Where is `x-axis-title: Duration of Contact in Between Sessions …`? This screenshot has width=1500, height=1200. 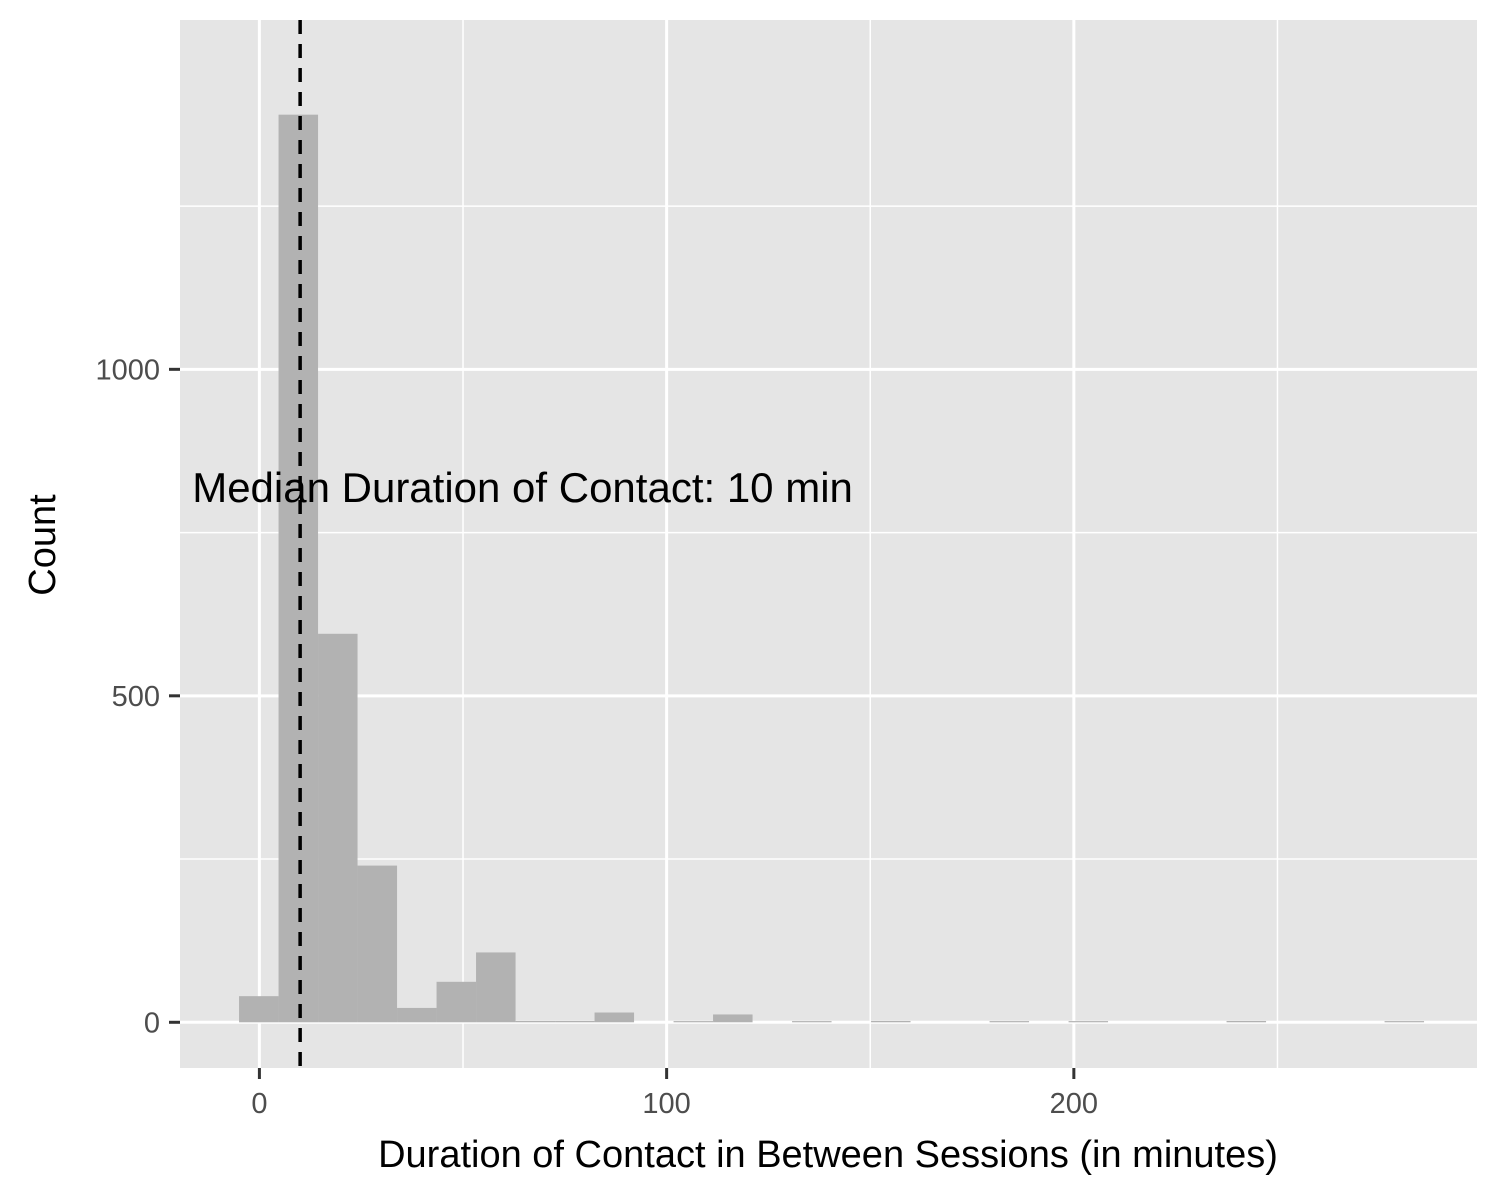 x-axis-title: Duration of Contact in Between Sessions … is located at coordinates (828, 1155).